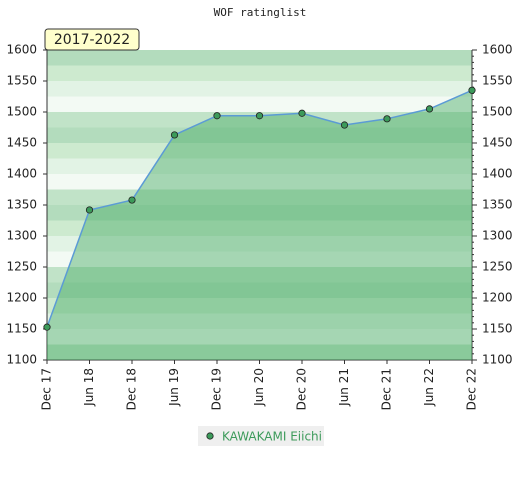  What do you see at coordinates (217, 389) in the screenshot?
I see `x-tick-label: Dec 19` at bounding box center [217, 389].